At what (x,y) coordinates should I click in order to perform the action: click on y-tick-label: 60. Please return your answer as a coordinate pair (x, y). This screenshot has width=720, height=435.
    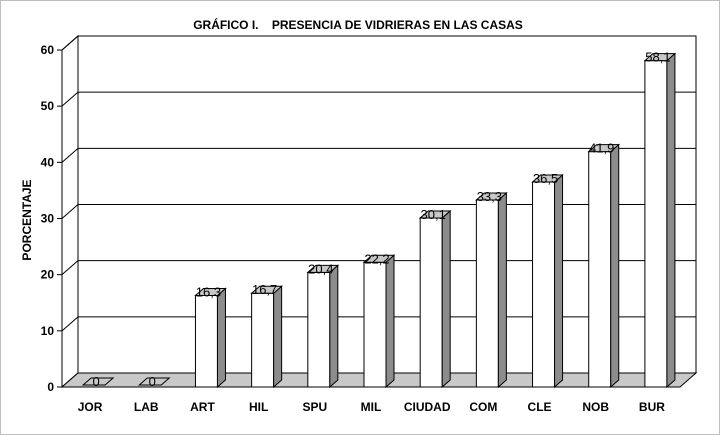
    Looking at the image, I should click on (48, 50).